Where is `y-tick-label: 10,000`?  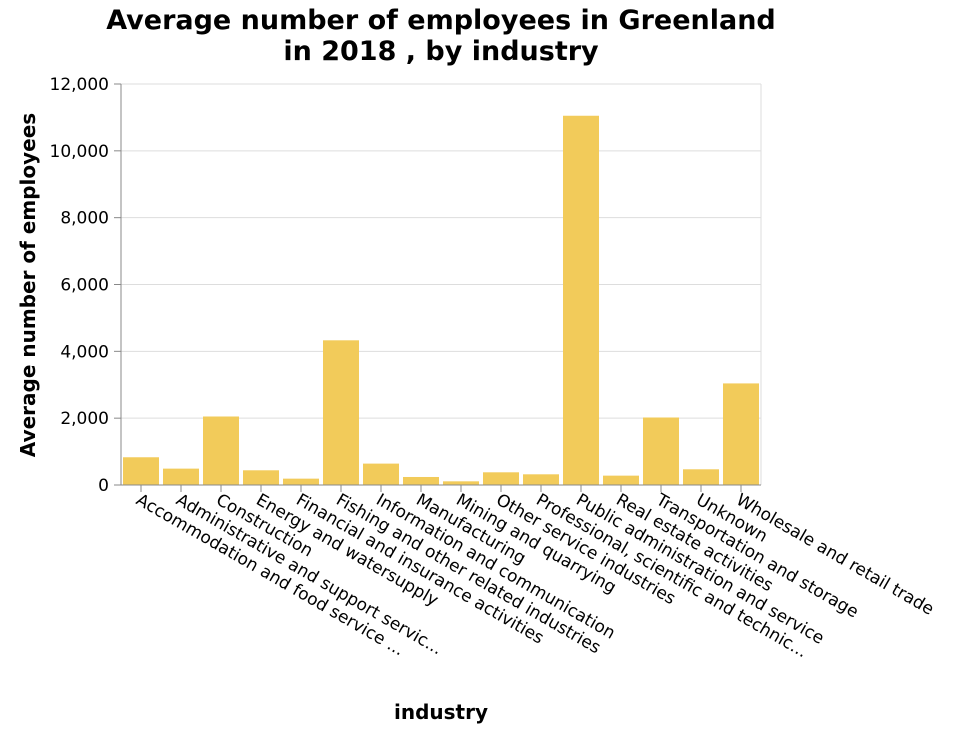
y-tick-label: 10,000 is located at coordinates (79, 152).